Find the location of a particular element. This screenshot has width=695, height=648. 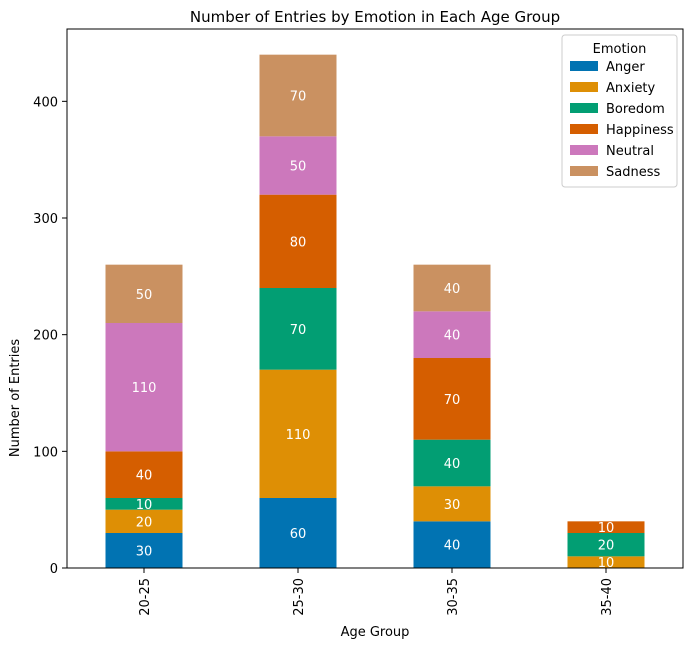

x-axis-title: Age Group is located at coordinates (375, 632).